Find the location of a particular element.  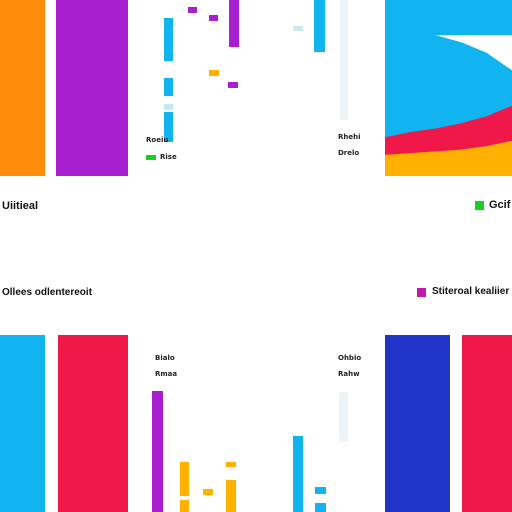

mid-left-label: Uiitieal is located at coordinates (20, 206).